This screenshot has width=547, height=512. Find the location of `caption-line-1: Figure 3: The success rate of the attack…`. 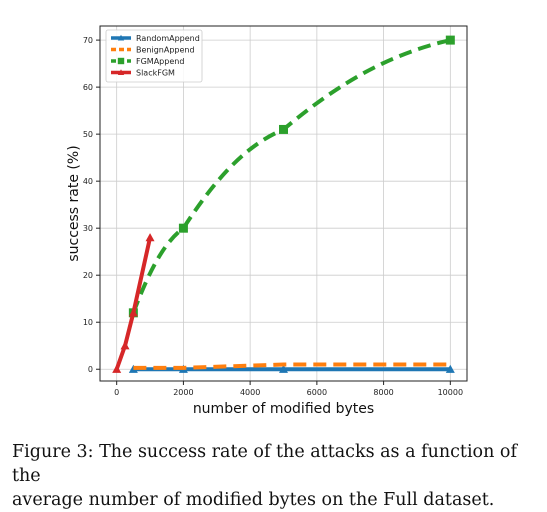

caption-line-1: Figure 3: The success rate of the attack… is located at coordinates (264, 464).